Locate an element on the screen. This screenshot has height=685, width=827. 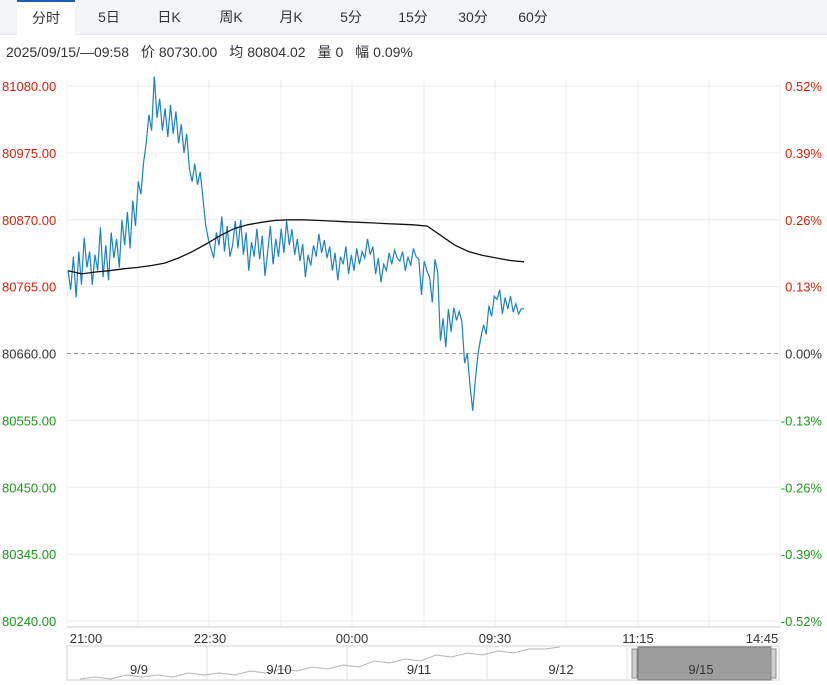
tab-60min: 60分 is located at coordinates (533, 17).